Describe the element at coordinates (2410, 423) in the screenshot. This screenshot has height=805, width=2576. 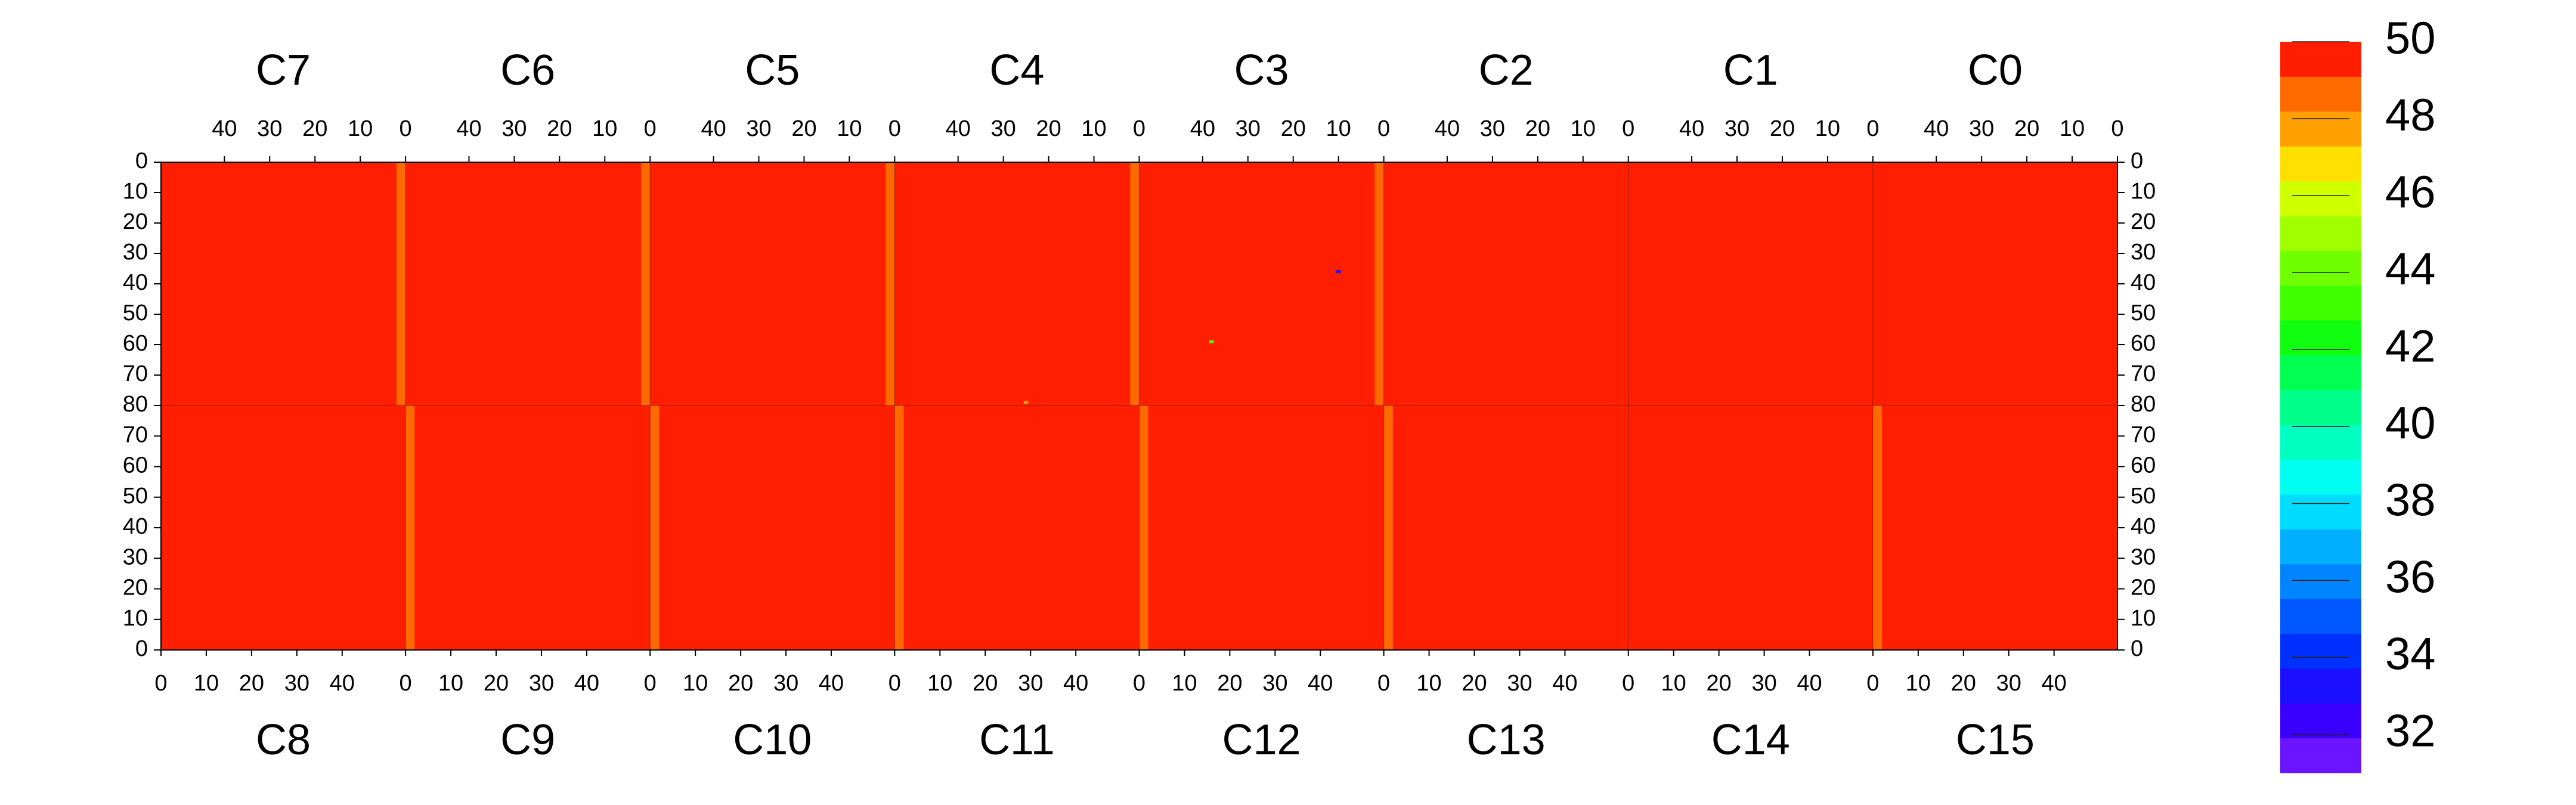
I see `colorbar-label: 40` at that location.